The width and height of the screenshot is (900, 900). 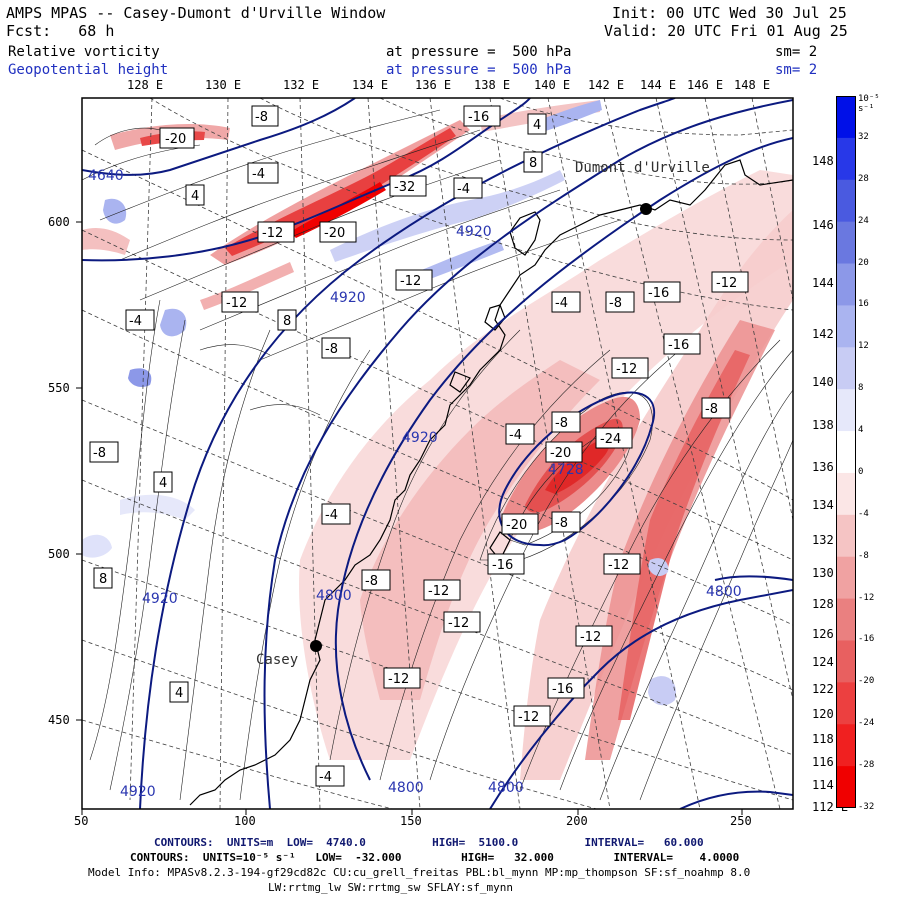 I want to click on station-label: Casey, so click(x=277, y=660).